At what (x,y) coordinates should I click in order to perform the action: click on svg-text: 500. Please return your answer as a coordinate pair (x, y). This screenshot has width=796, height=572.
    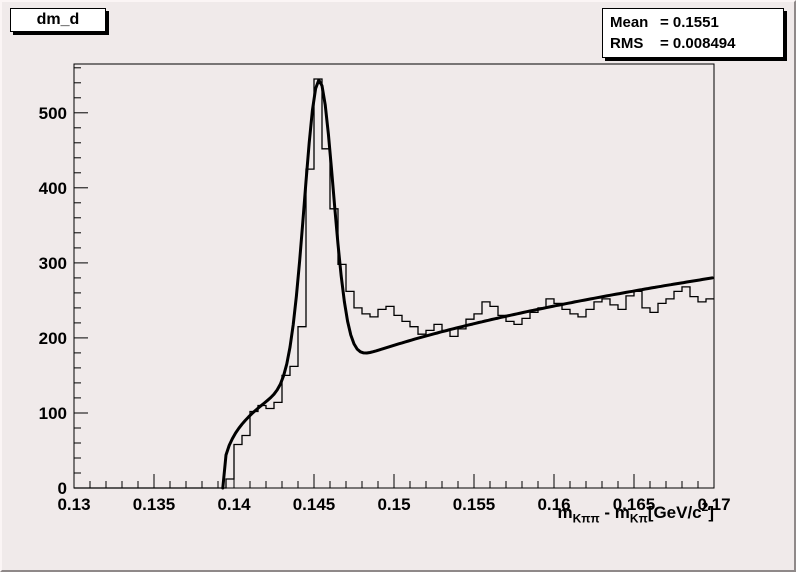
    Looking at the image, I should click on (53, 113).